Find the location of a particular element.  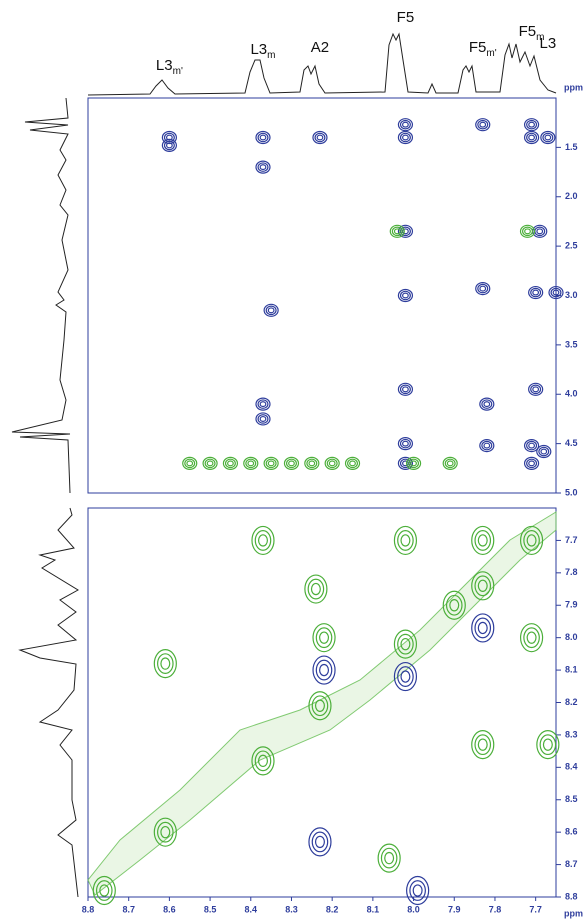

peak-label: A2 is located at coordinates (320, 47).